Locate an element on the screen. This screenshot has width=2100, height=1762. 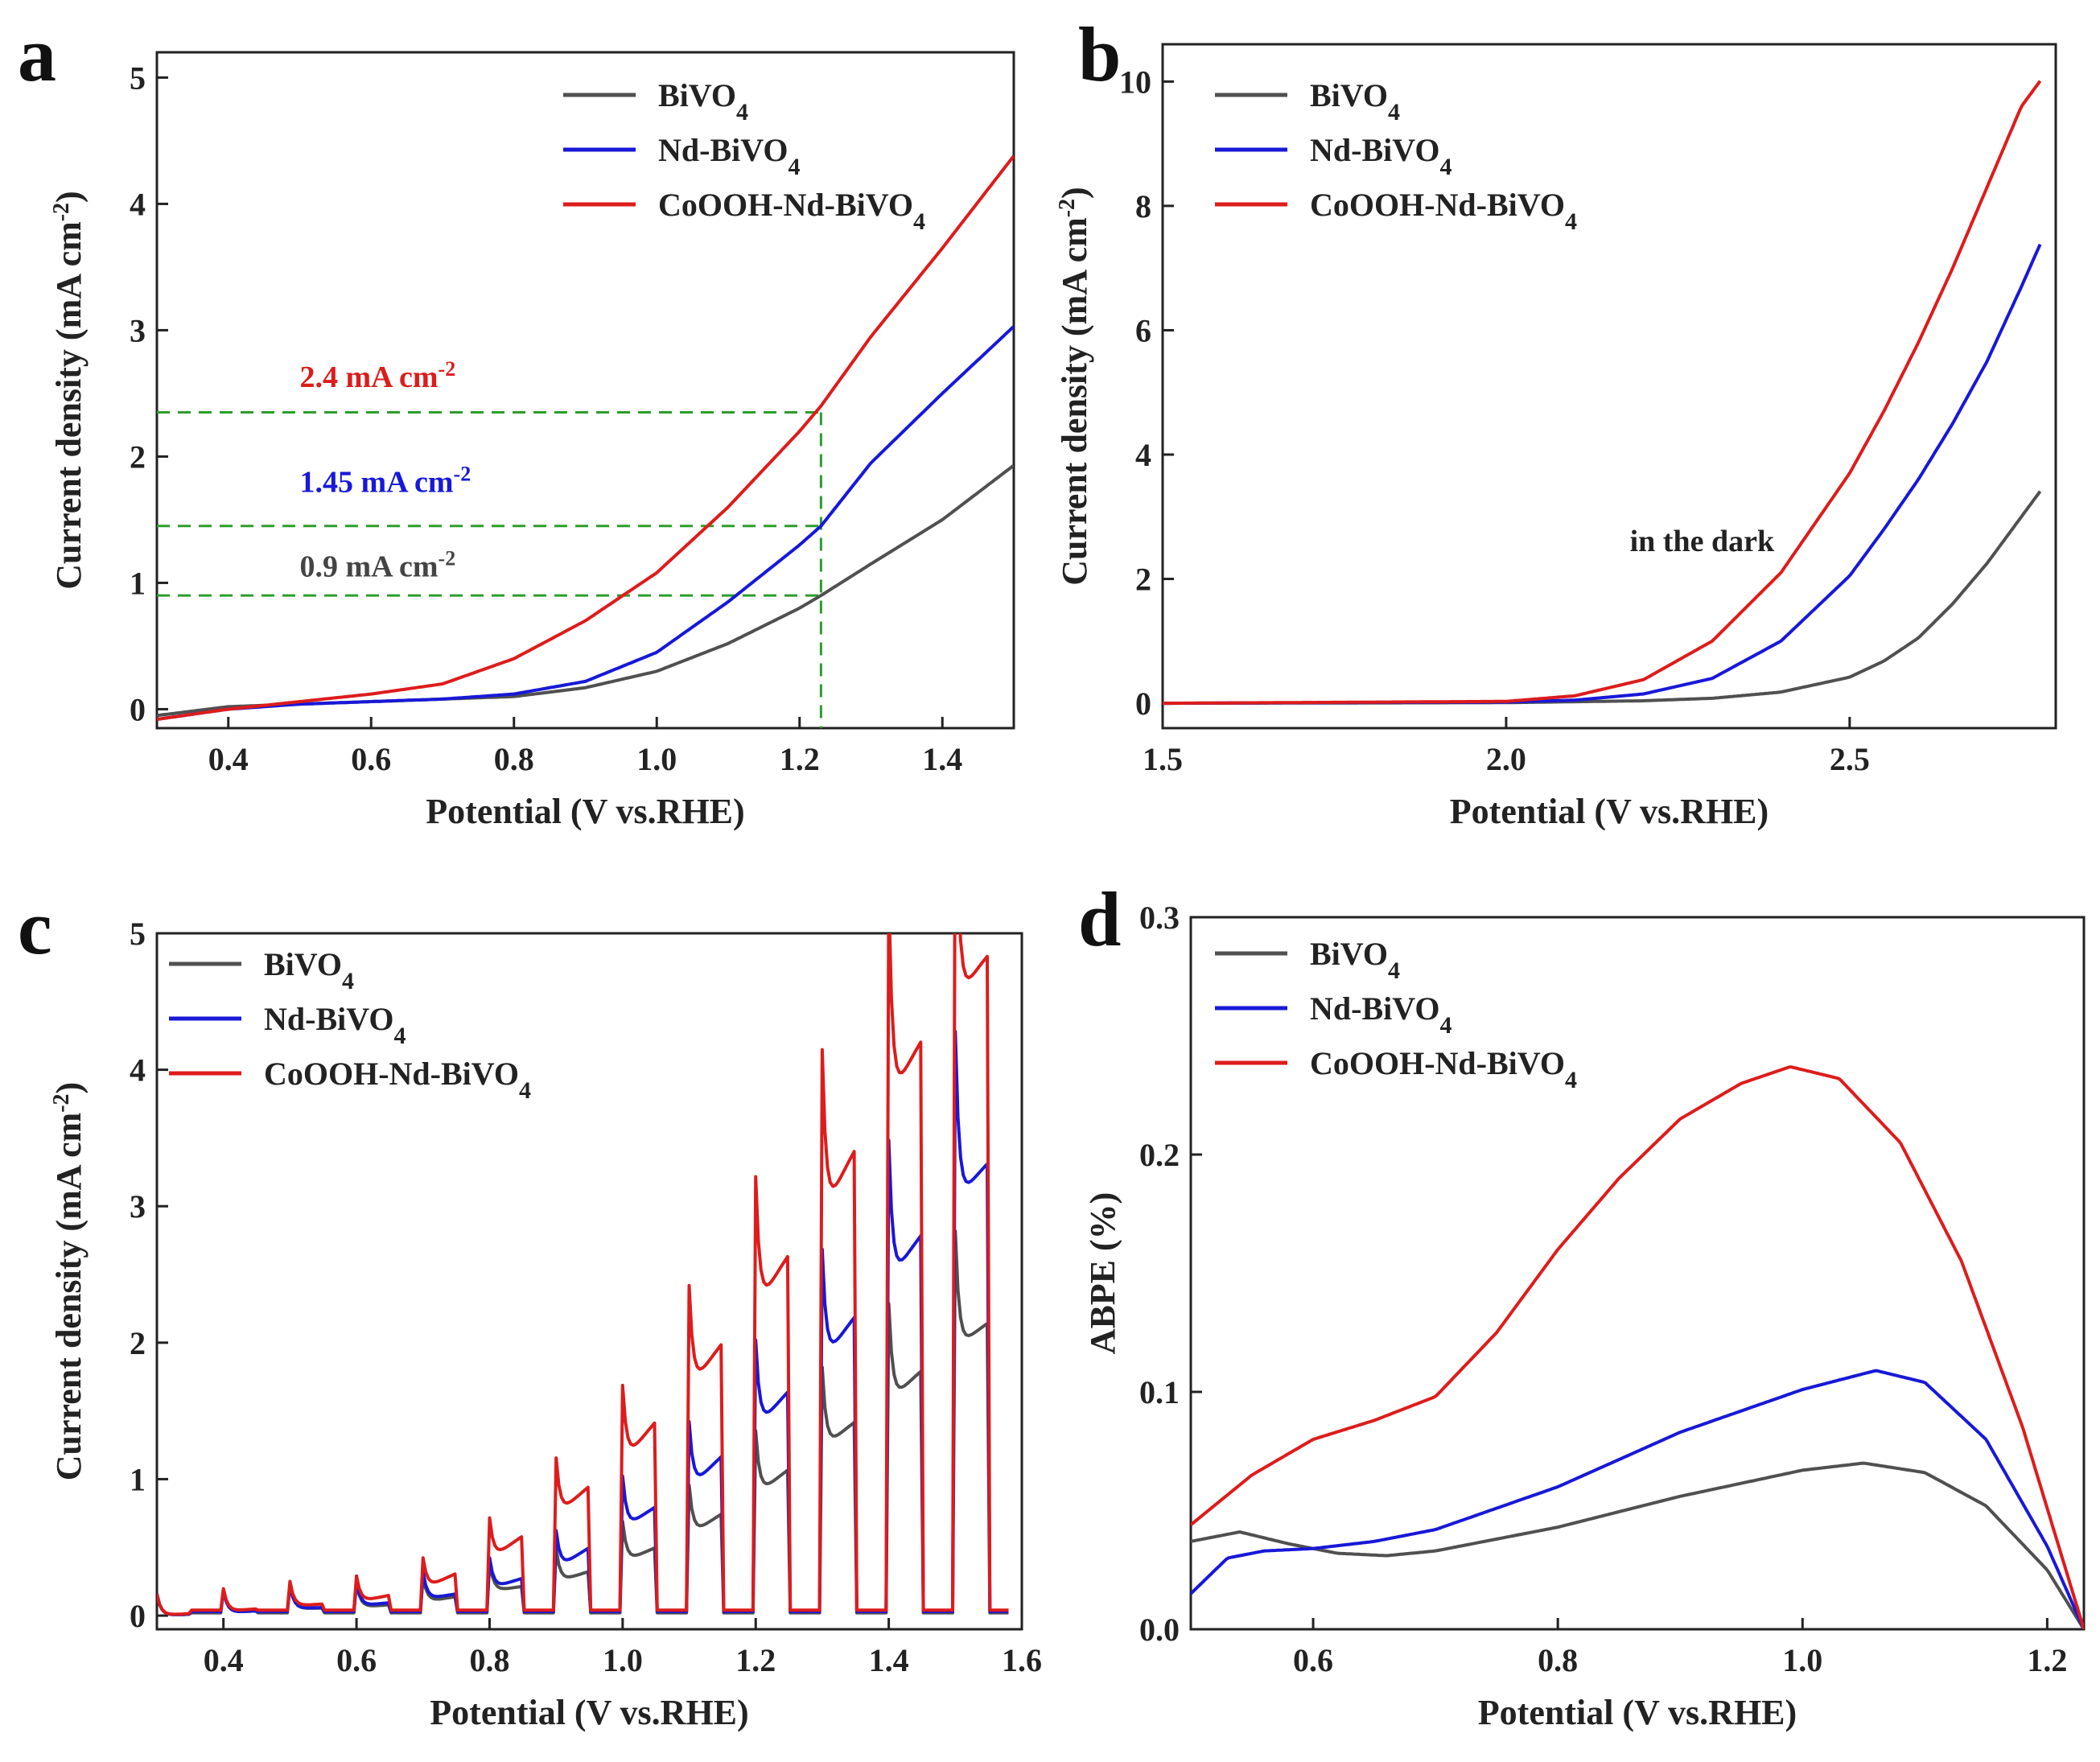
x-tick-label: 2.0 is located at coordinates (1506, 759).